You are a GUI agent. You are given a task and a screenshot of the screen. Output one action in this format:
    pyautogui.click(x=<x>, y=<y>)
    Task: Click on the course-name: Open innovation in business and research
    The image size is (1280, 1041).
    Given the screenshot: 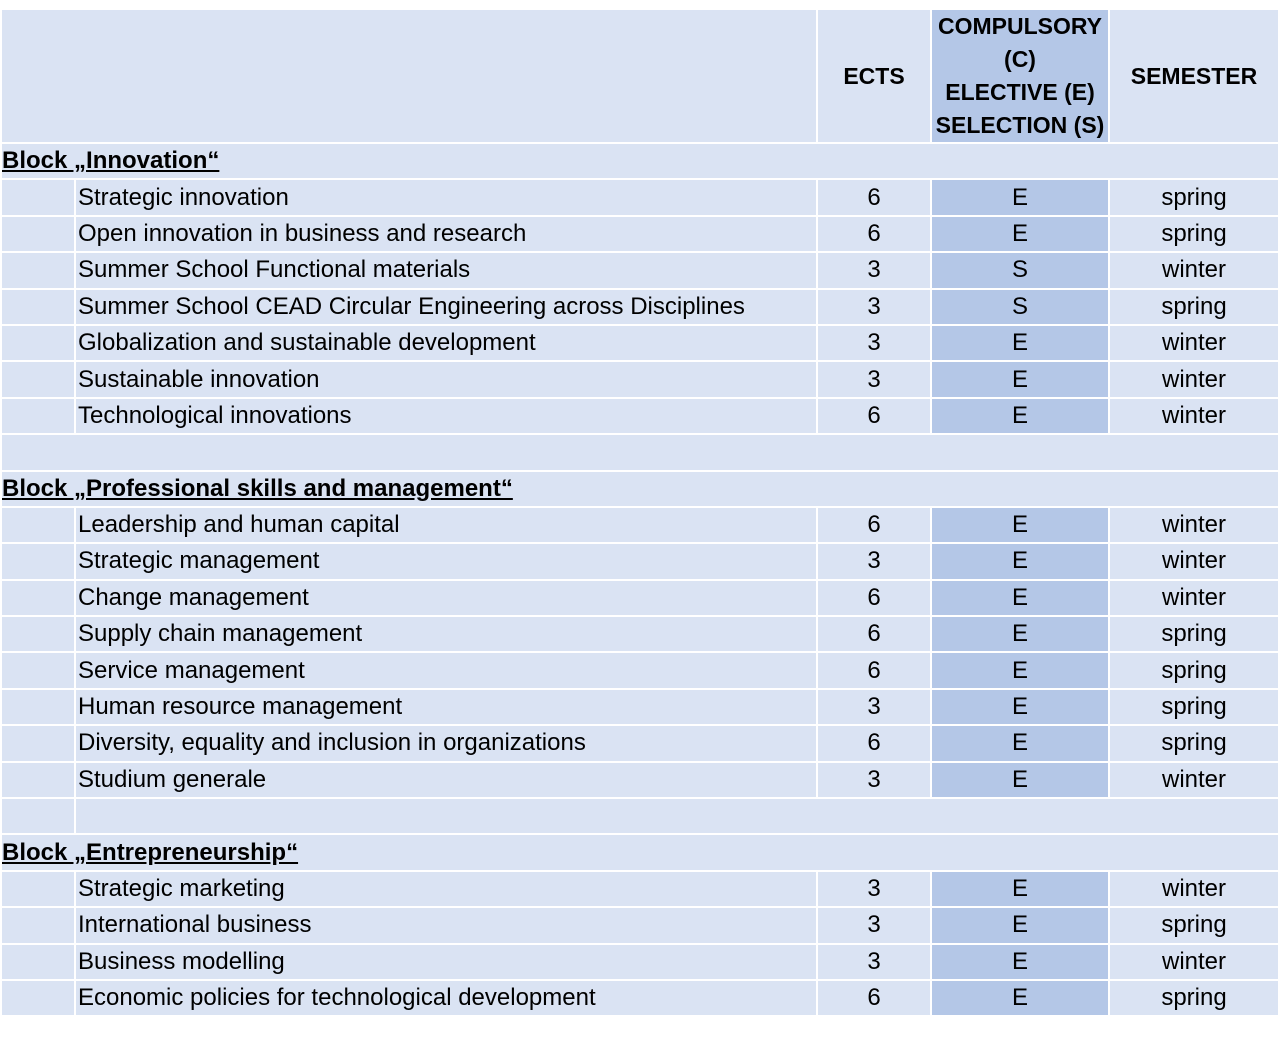 What is the action you would take?
    pyautogui.click(x=446, y=234)
    